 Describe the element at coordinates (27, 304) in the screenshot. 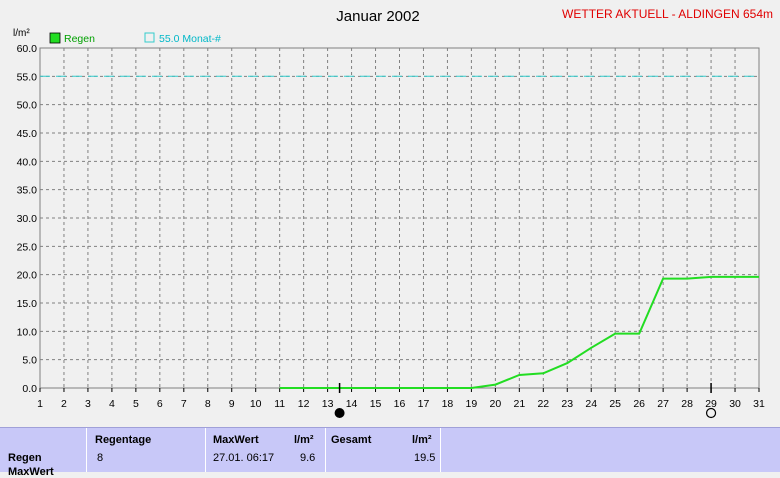

I see `y-tick-label: 15.0` at that location.